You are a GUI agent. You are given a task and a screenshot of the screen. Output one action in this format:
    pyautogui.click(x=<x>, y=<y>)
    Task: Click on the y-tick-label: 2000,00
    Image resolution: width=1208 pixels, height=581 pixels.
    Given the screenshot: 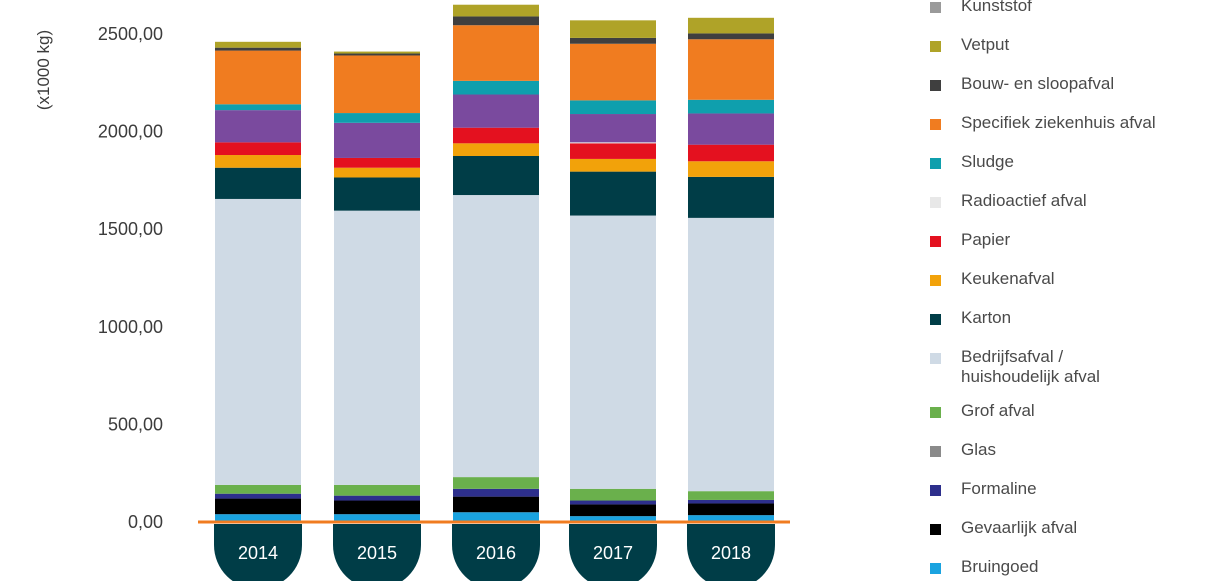 What is the action you would take?
    pyautogui.click(x=130, y=132)
    